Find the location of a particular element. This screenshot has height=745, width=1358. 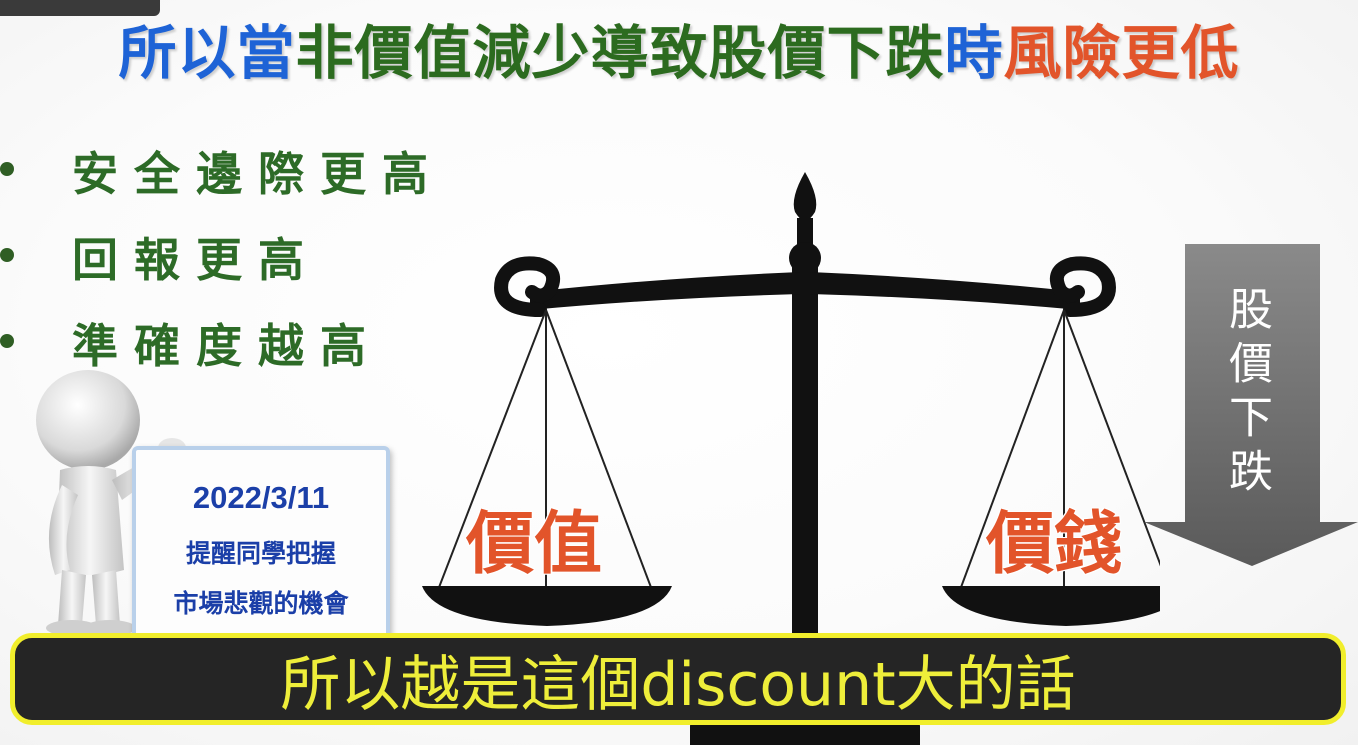

title-part-4: 風險更低 is located at coordinates (1122, 53).